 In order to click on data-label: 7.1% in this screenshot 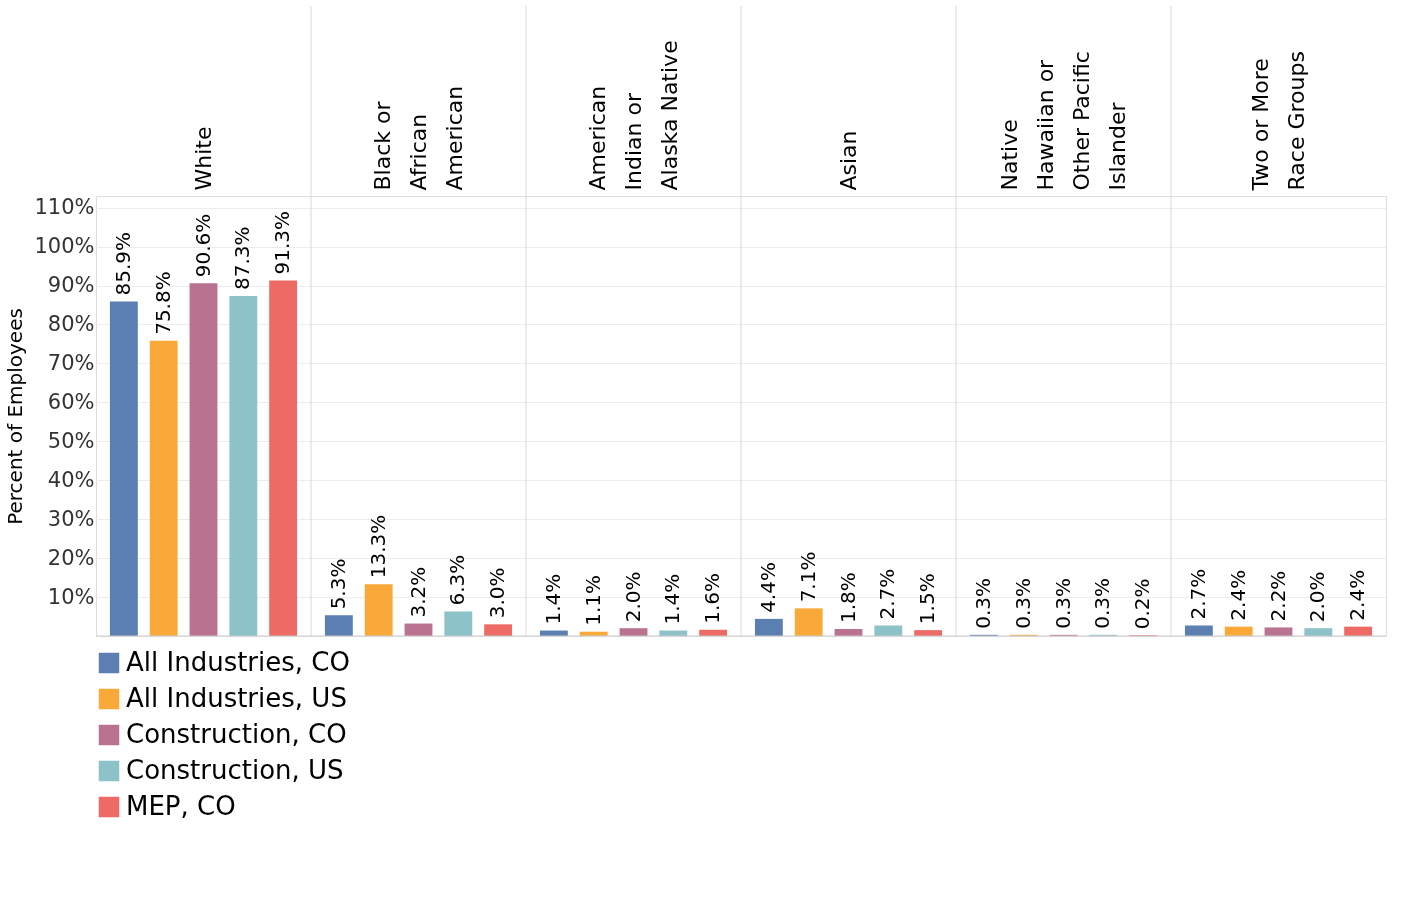, I will do `click(807, 577)`.